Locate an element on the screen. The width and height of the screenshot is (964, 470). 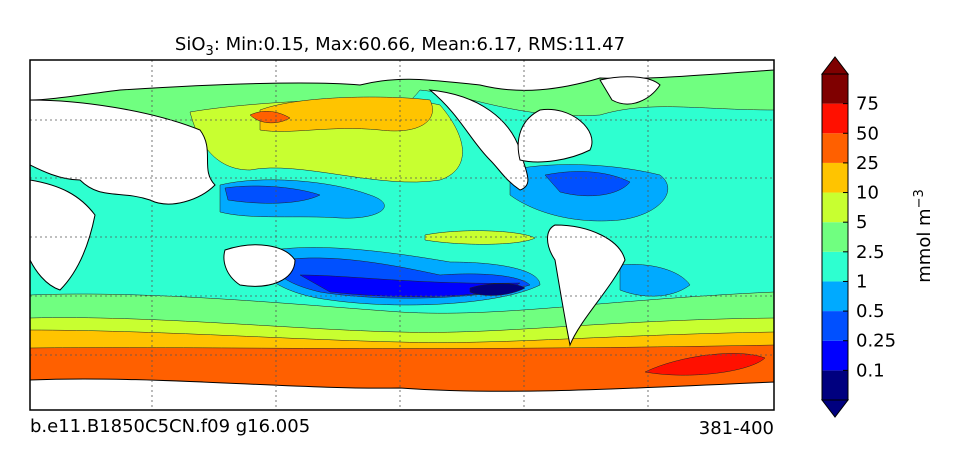
years: 381-400 is located at coordinates (736, 428).